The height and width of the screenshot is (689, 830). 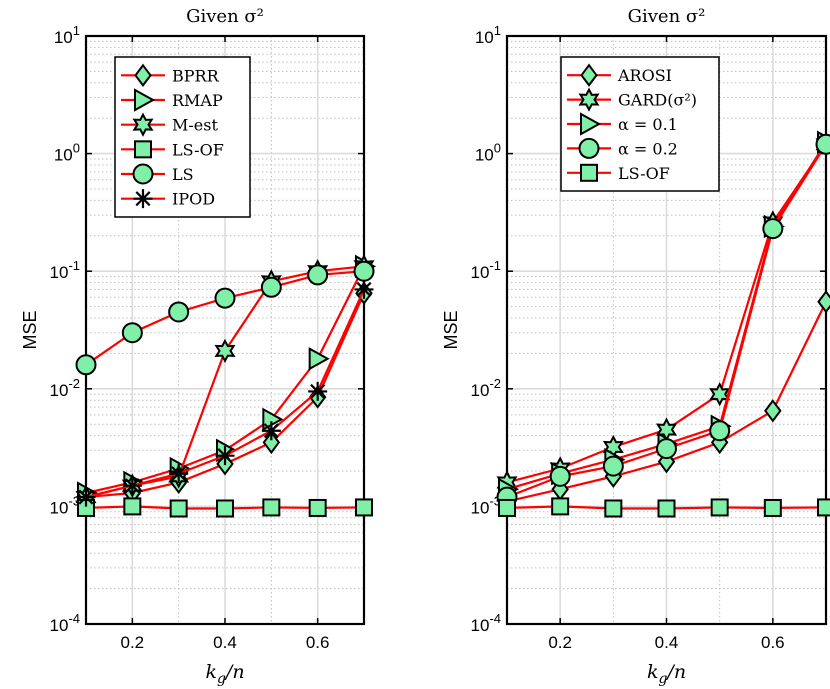 What do you see at coordinates (664, 402) in the screenshot?
I see `series-arosi` at bounding box center [664, 402].